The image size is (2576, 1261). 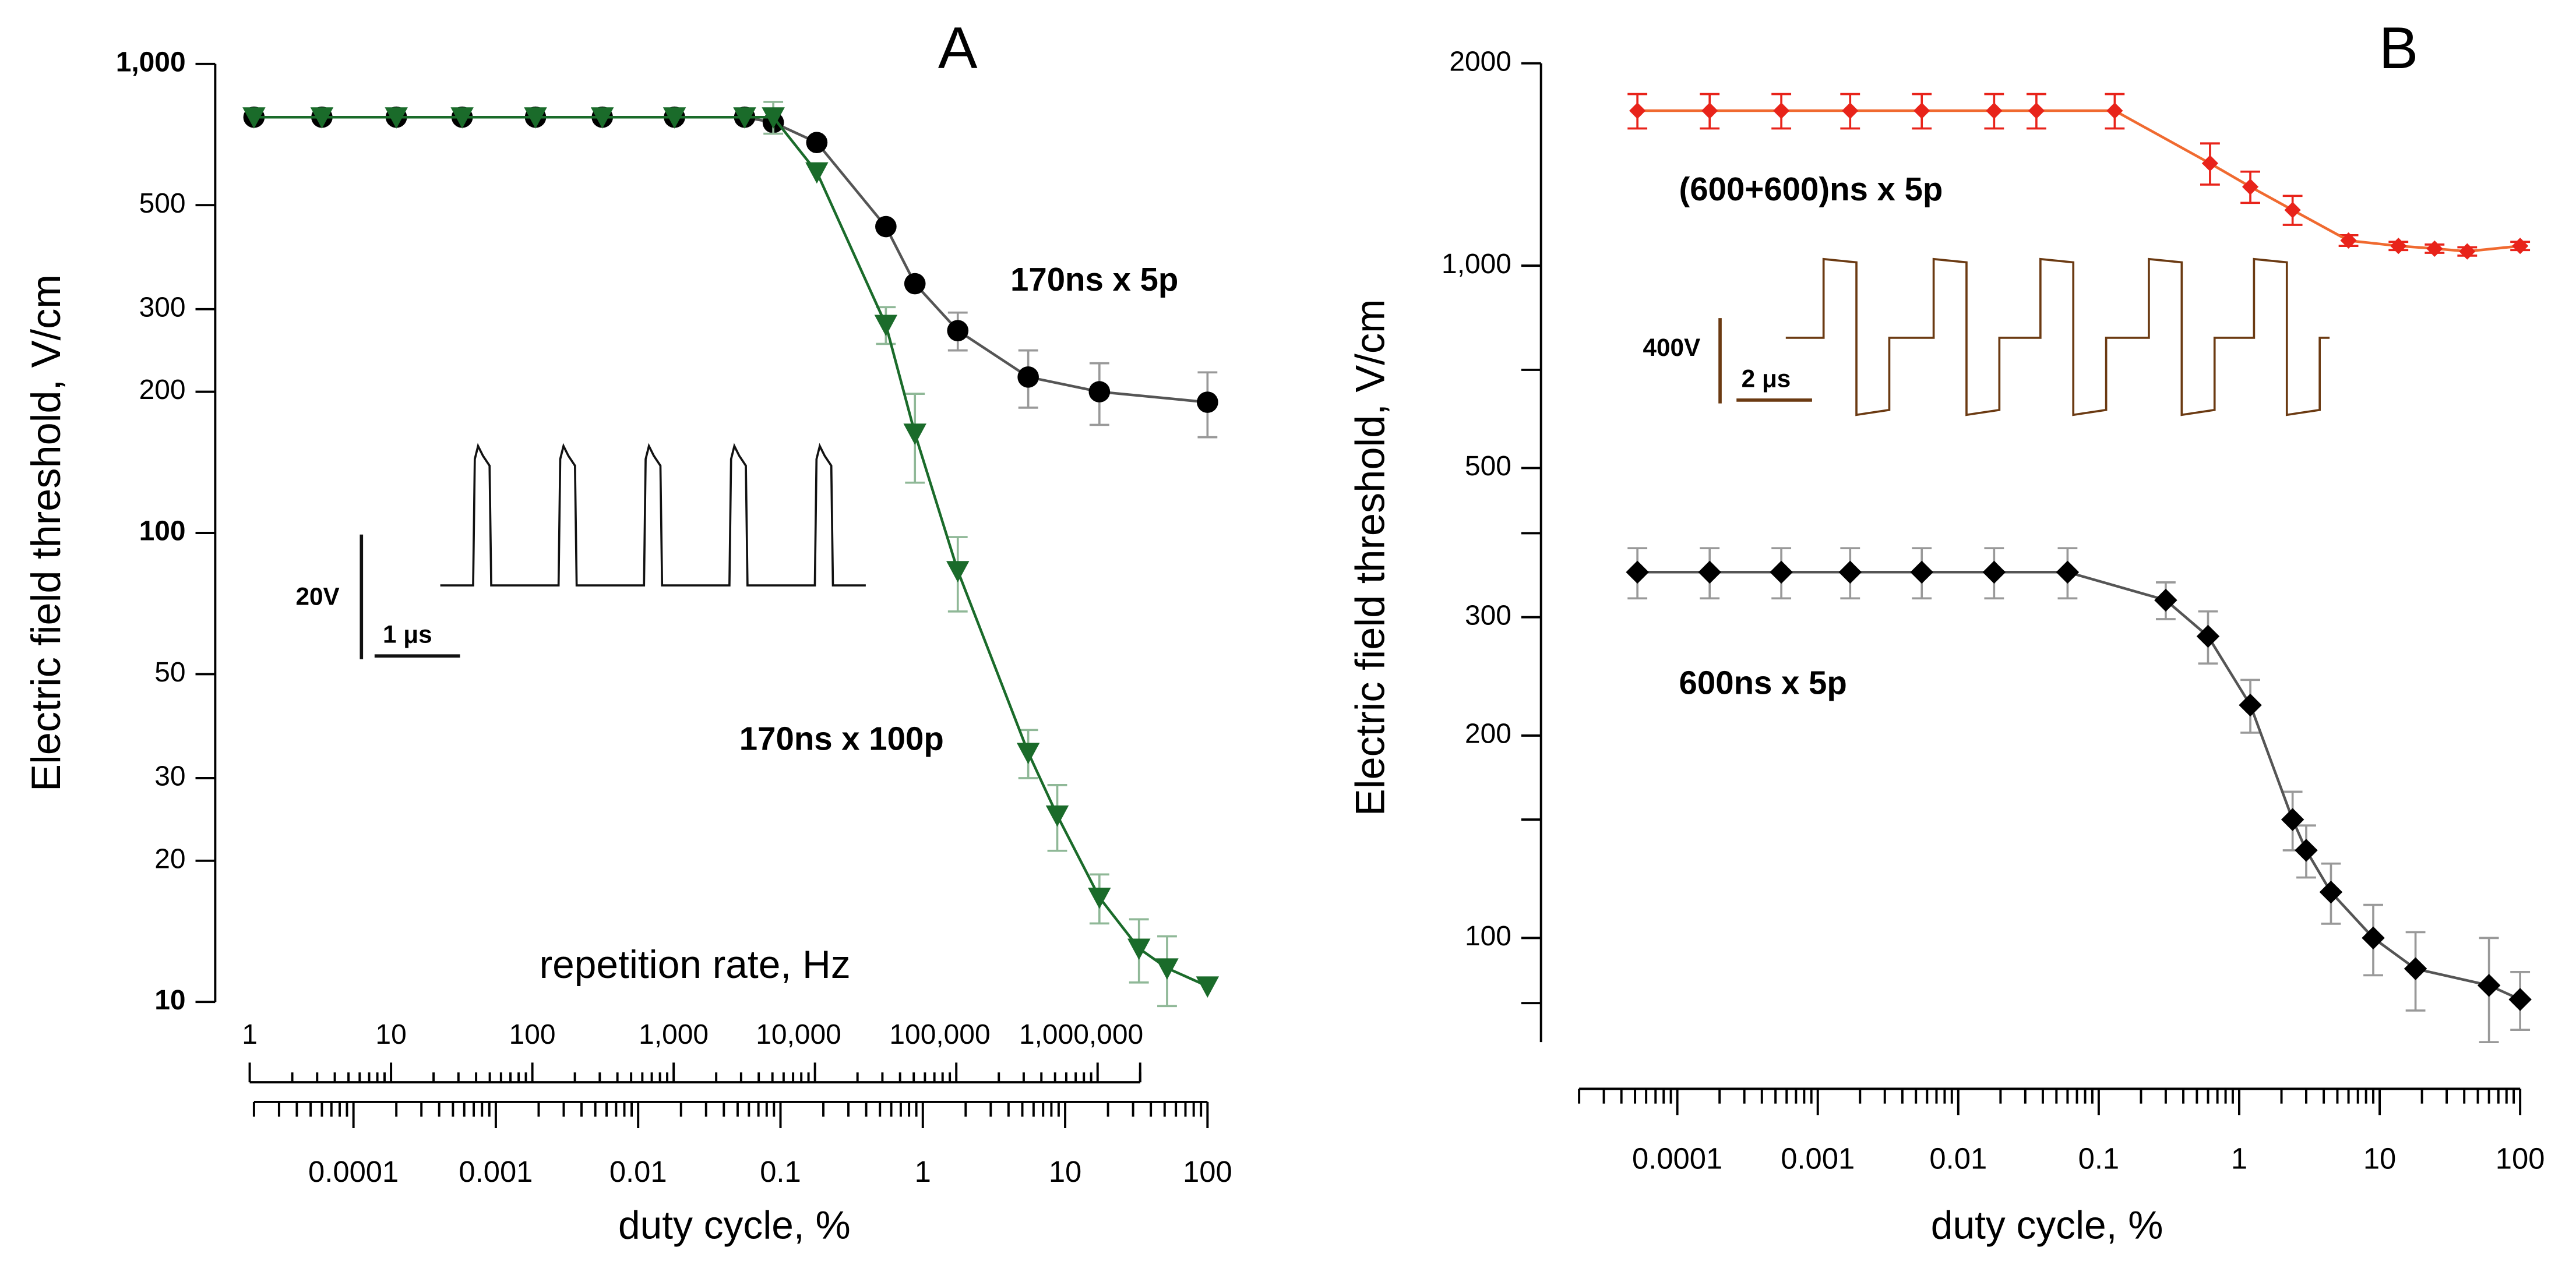 What do you see at coordinates (318, 596) in the screenshot?
I see `scale-label: 20V` at bounding box center [318, 596].